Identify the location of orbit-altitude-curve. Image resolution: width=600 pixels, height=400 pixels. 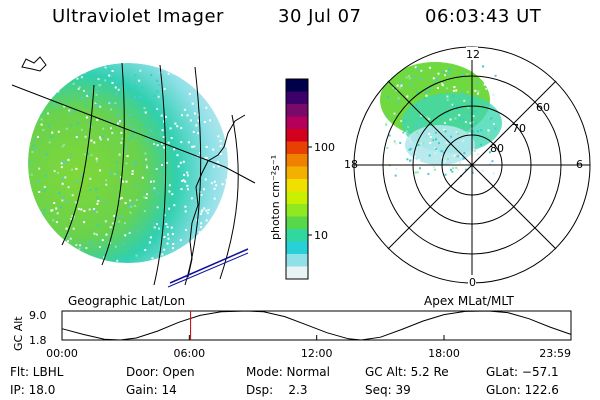
(316, 325).